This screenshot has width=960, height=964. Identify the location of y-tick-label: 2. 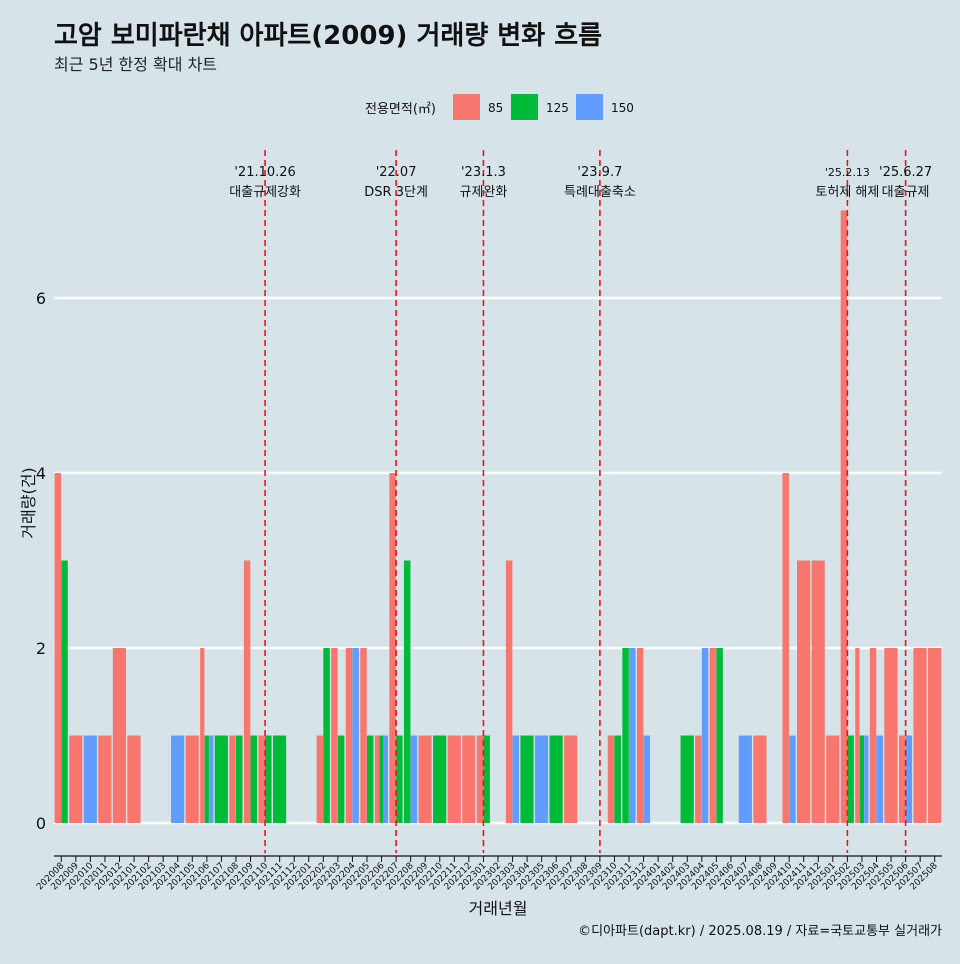
(41, 648).